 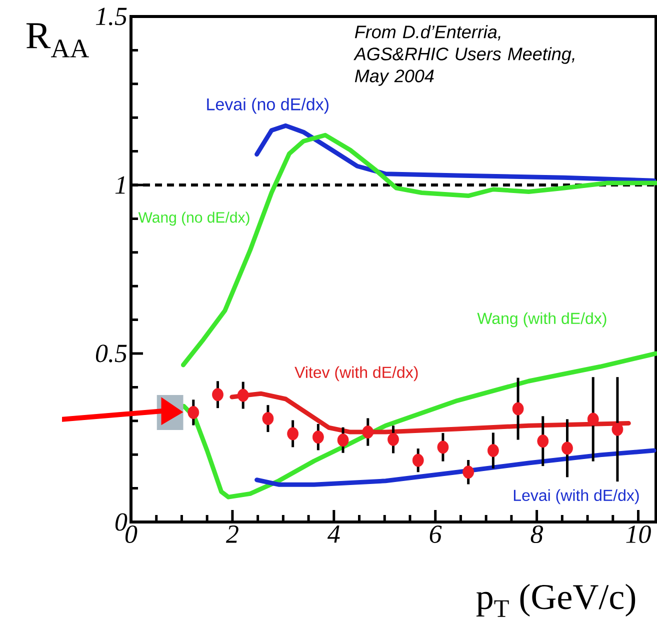 I want to click on y-axis-title: R$_{AA}$, so click(x=57, y=40).